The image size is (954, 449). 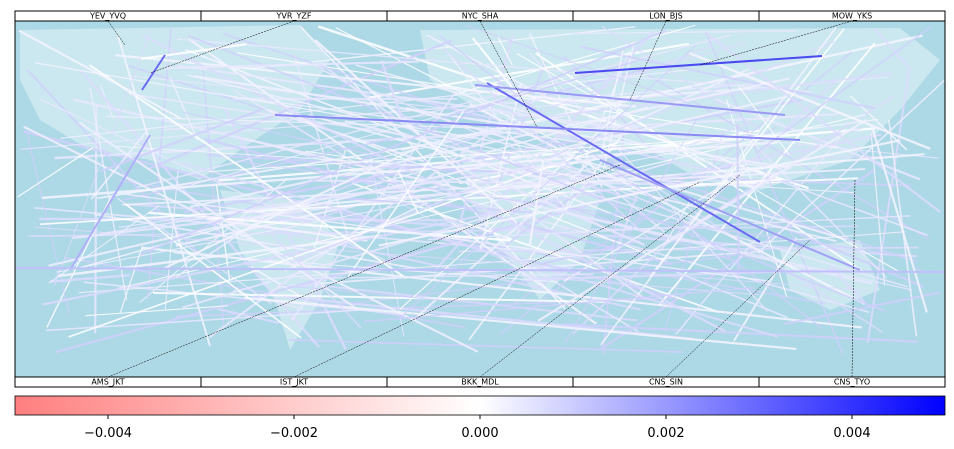 I want to click on route-label: MOW_YKS, so click(x=852, y=16).